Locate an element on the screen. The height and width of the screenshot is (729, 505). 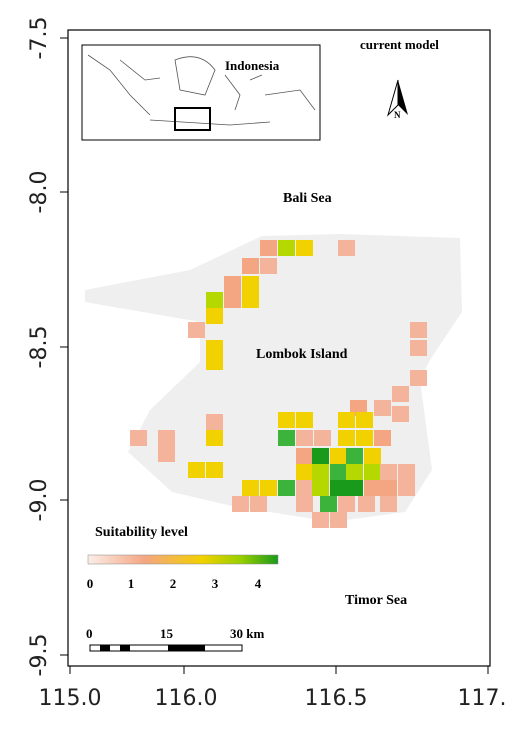
sea-label: Bali Sea is located at coordinates (307, 198).